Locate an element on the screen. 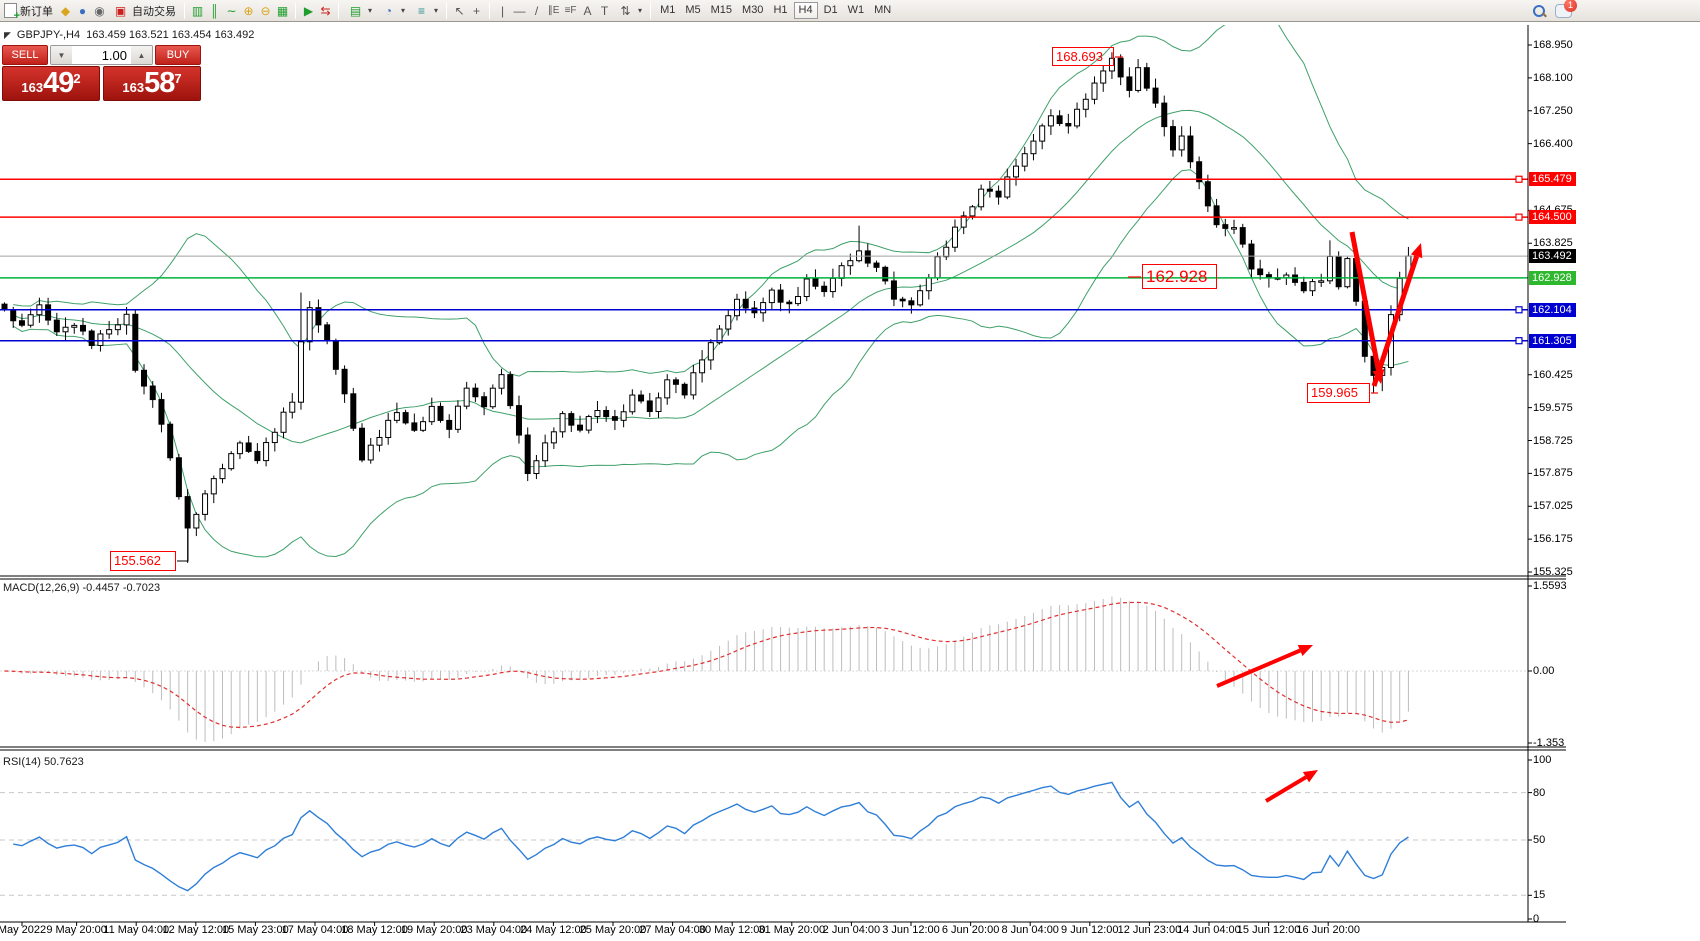  period-button: ◔ ▾ is located at coordinates (392, 10).